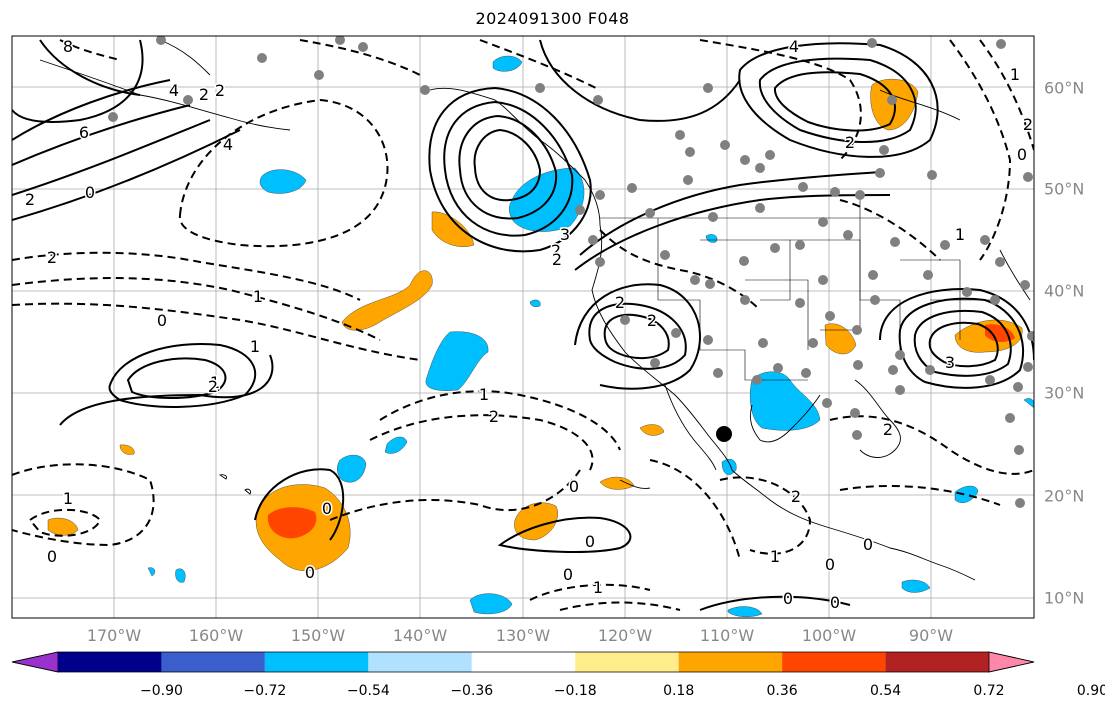  I want to click on colorbar-extend-max, so click(1011, 662).